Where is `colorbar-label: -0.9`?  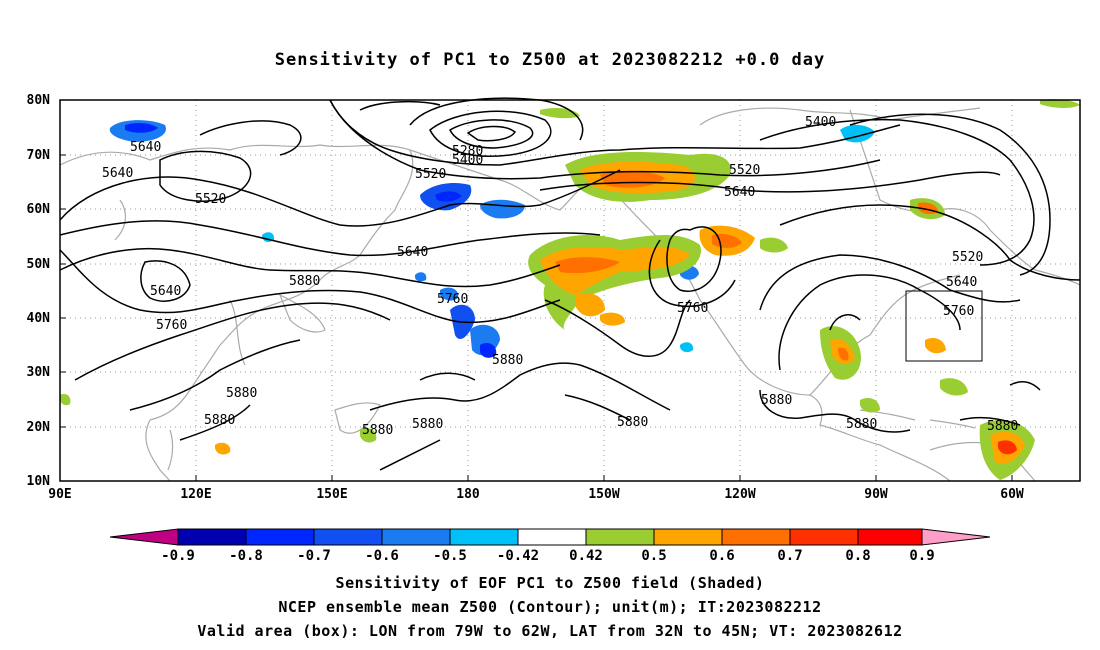 colorbar-label: -0.9 is located at coordinates (178, 556).